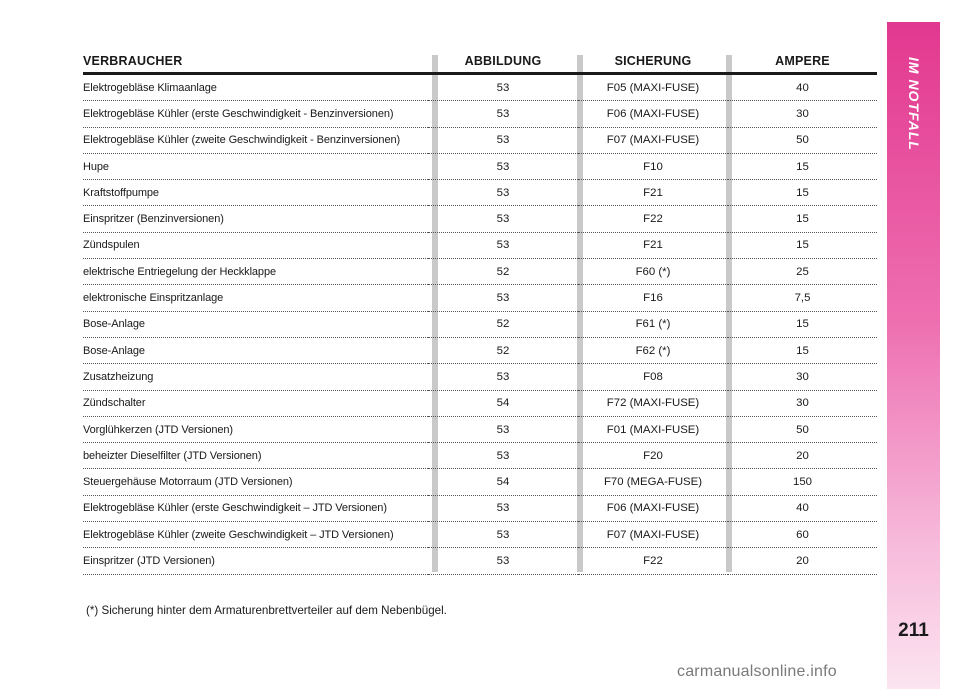 The height and width of the screenshot is (689, 960). What do you see at coordinates (653, 62) in the screenshot?
I see `header-fuse: SICHERUNG` at bounding box center [653, 62].